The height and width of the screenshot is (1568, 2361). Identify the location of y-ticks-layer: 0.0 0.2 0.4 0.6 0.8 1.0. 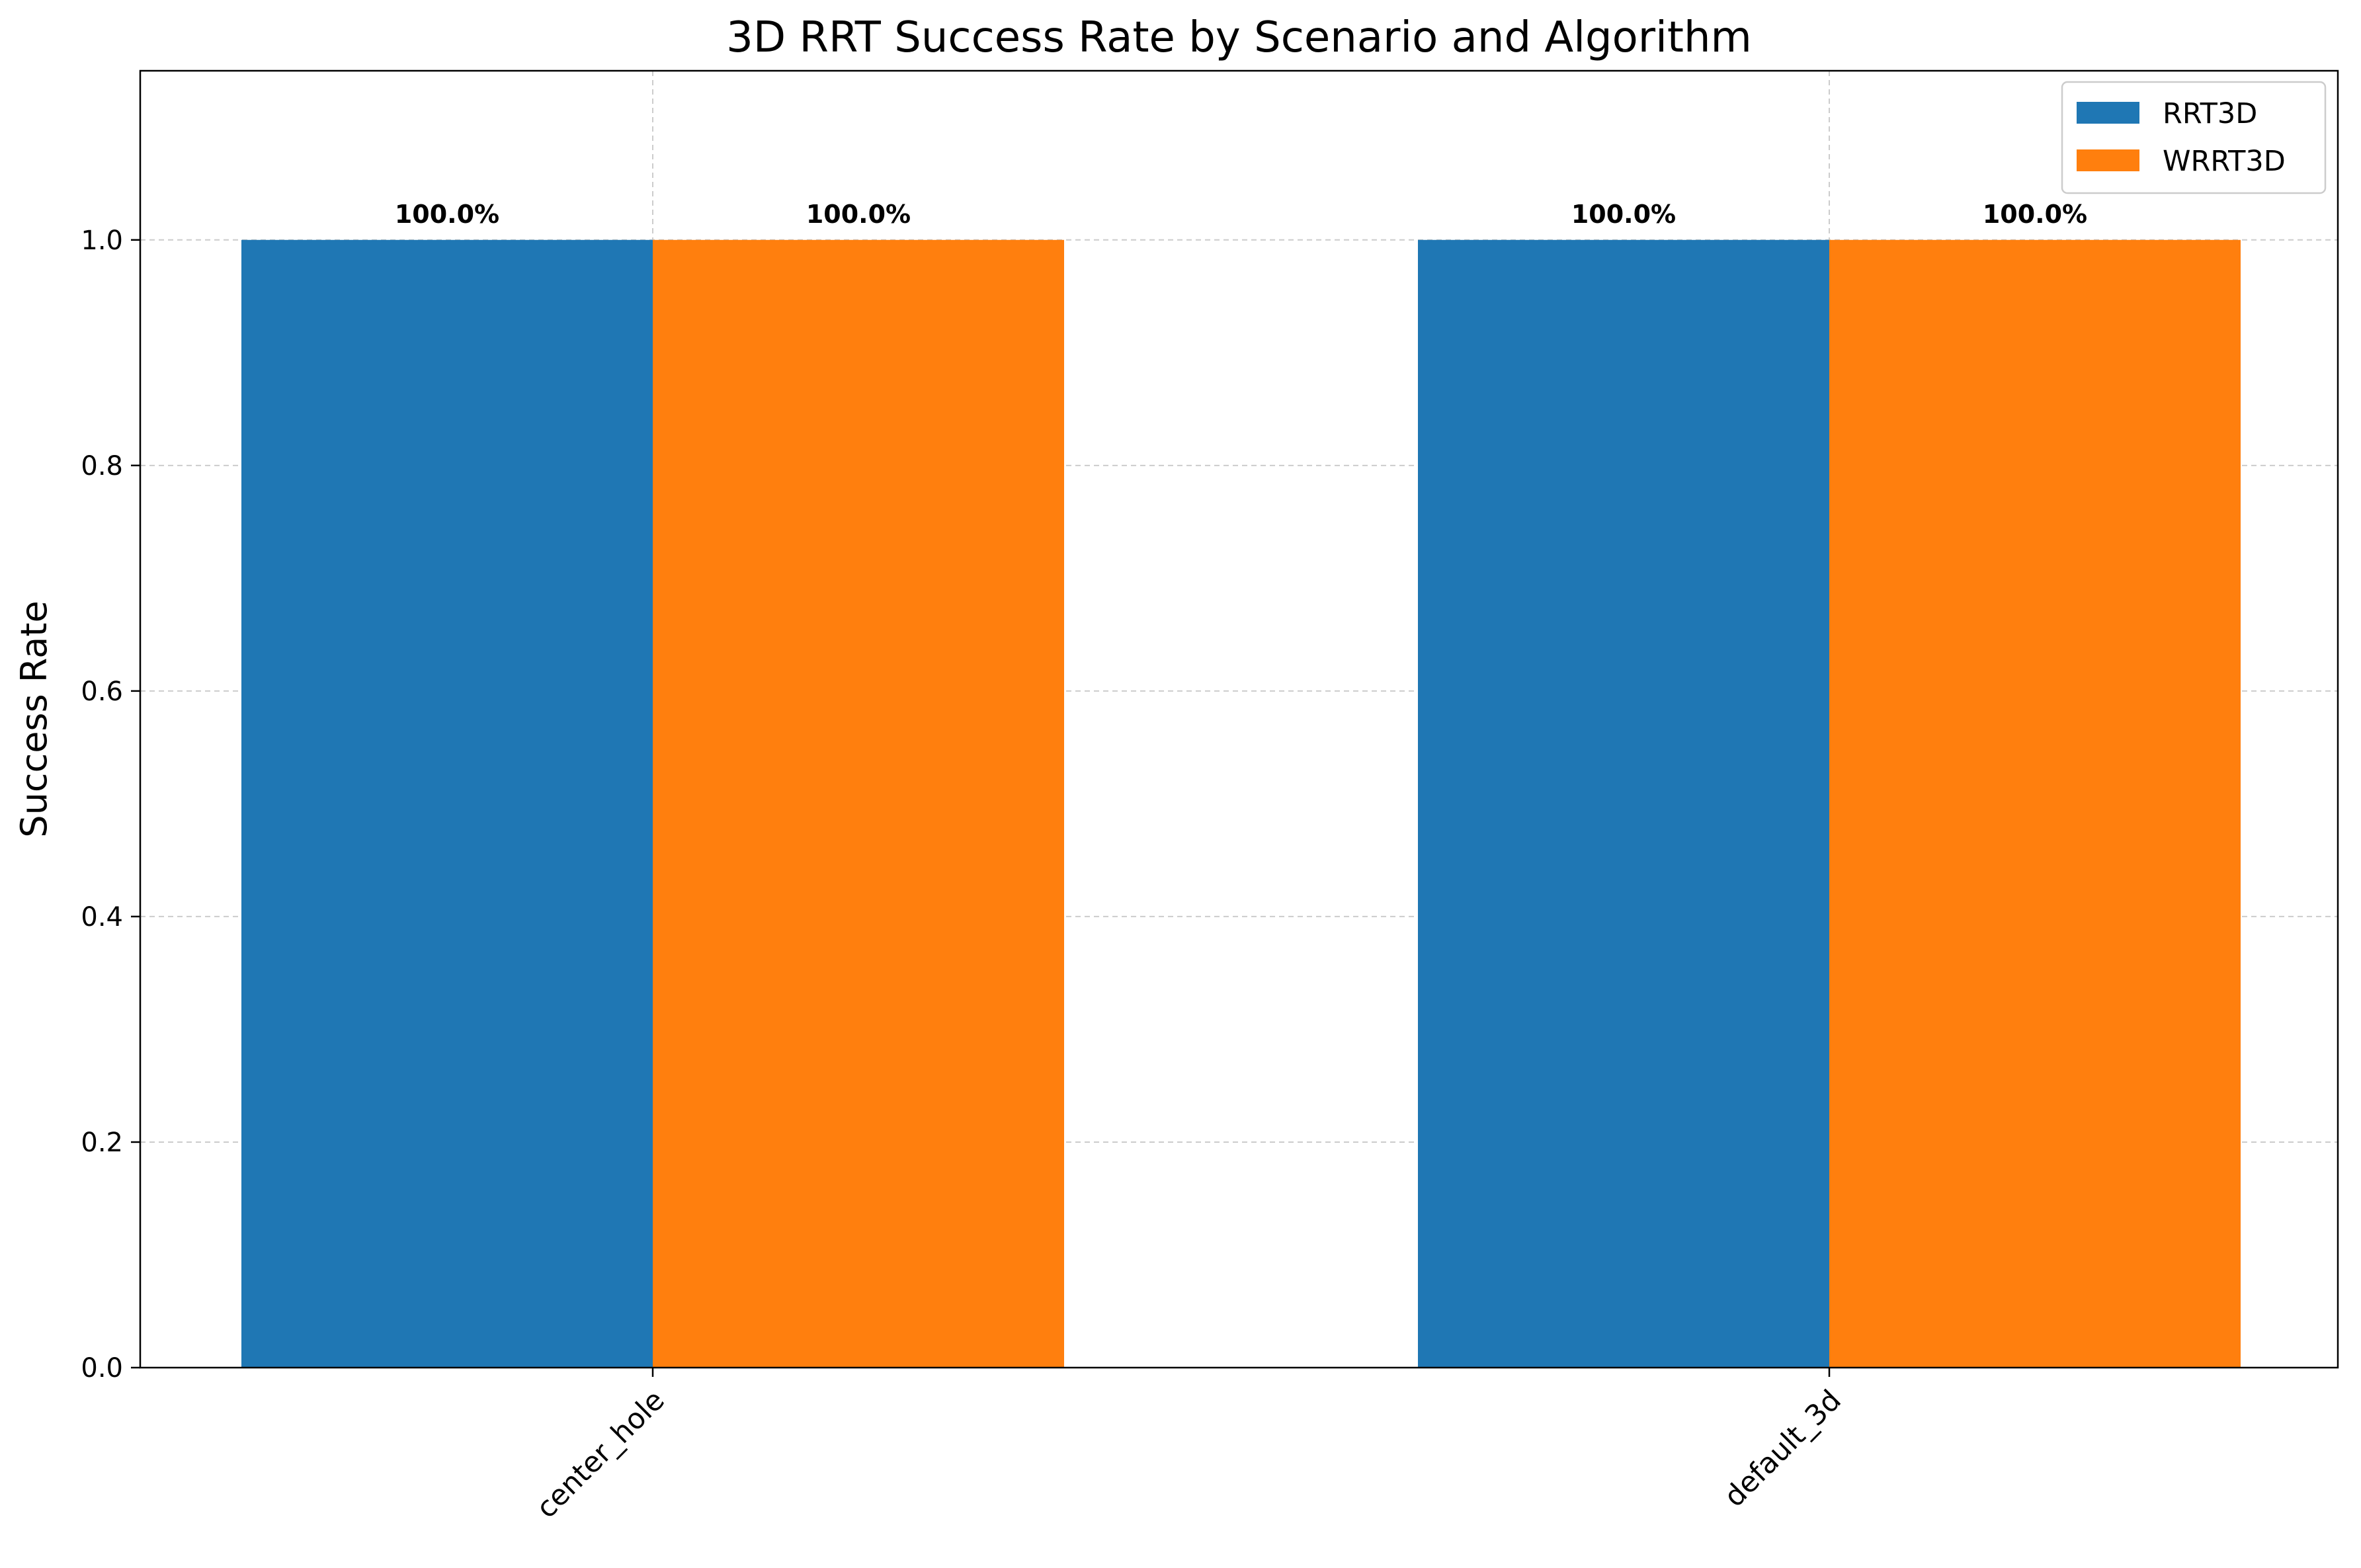
(110, 804).